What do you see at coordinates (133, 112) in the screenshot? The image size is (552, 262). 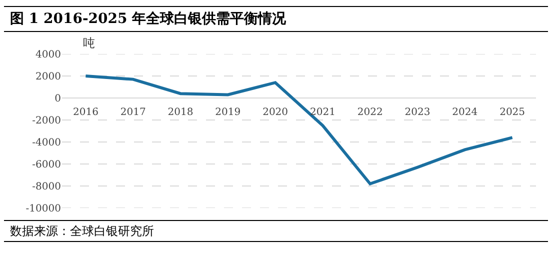 I see `x-tick-label: 2017` at bounding box center [133, 112].